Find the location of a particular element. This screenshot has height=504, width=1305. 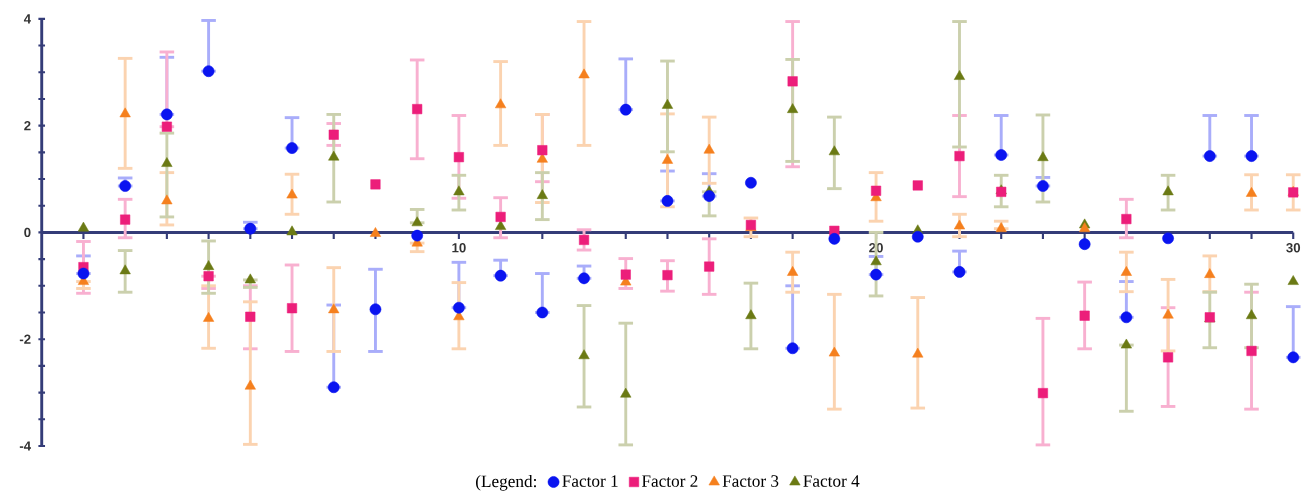

y-tick-label: 0 is located at coordinates (27, 232).